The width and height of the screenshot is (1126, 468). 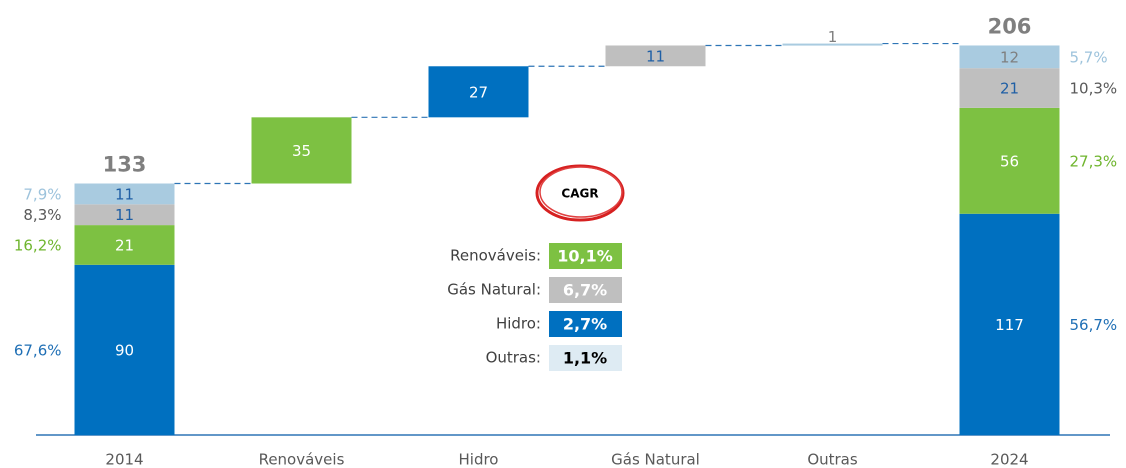 I want to click on cagr-label: Renováveis:, so click(x=495, y=256).